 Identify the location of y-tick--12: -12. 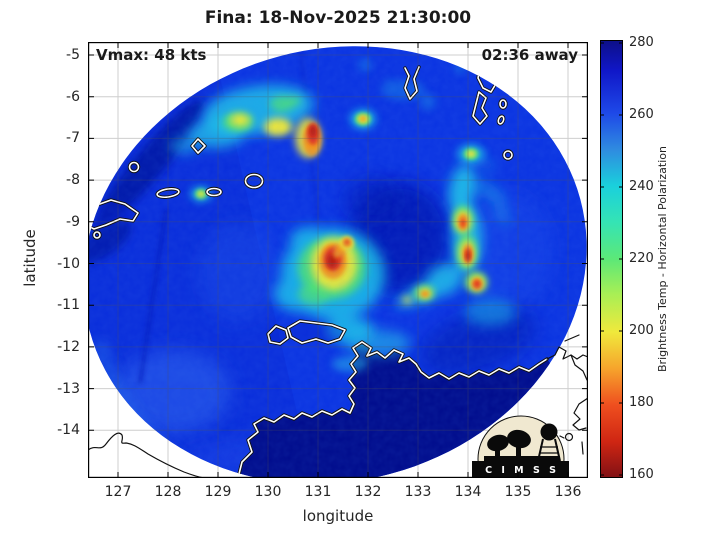
(68, 347).